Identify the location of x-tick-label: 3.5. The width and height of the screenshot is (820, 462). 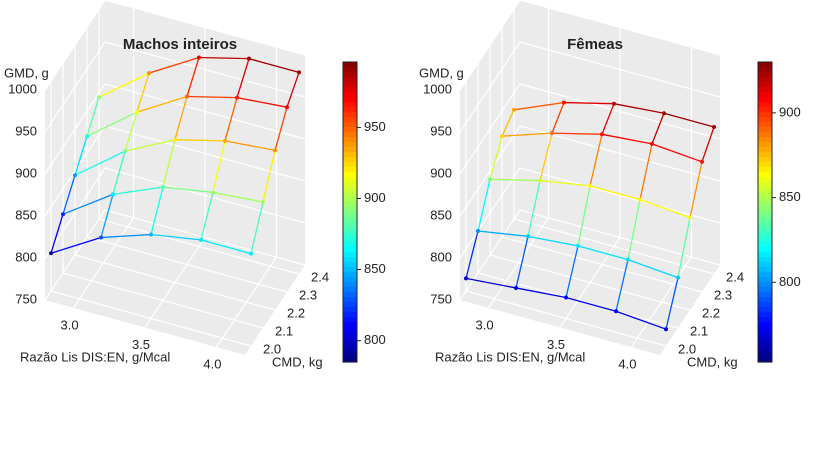
(556, 344).